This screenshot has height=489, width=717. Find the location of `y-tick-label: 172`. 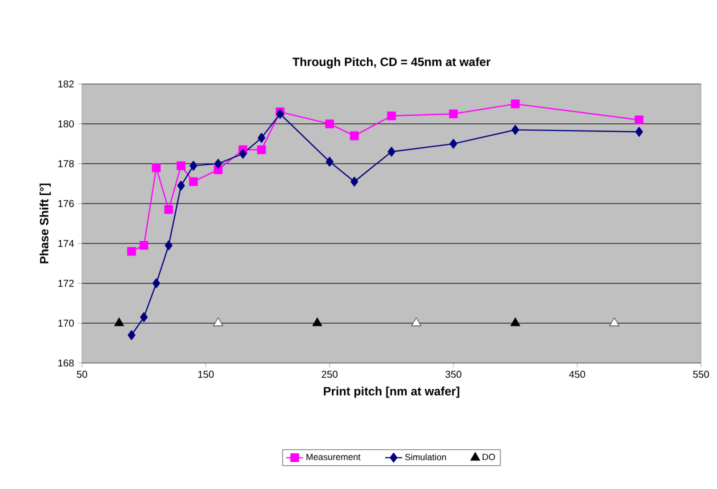

y-tick-label: 172 is located at coordinates (66, 283).